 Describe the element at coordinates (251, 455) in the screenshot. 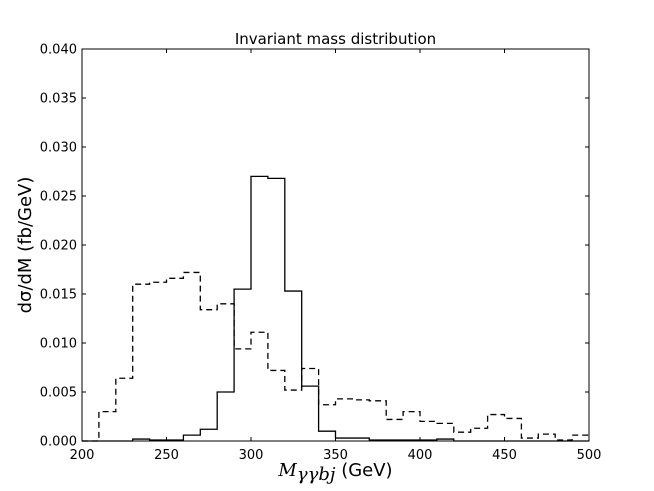

I see `x-tick-label: 300` at that location.